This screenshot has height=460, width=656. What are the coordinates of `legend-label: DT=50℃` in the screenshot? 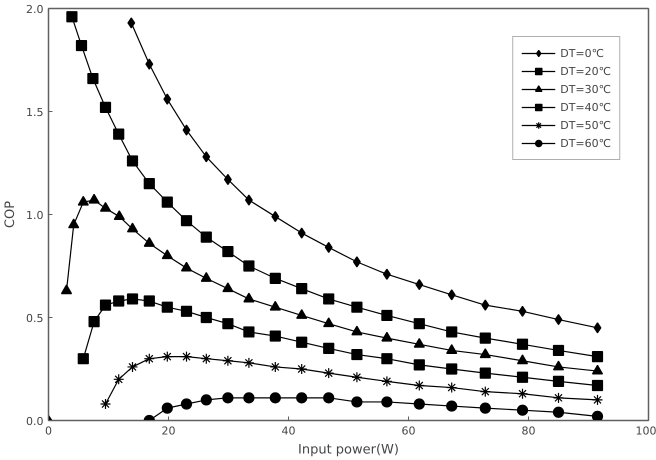 It's located at (585, 125).